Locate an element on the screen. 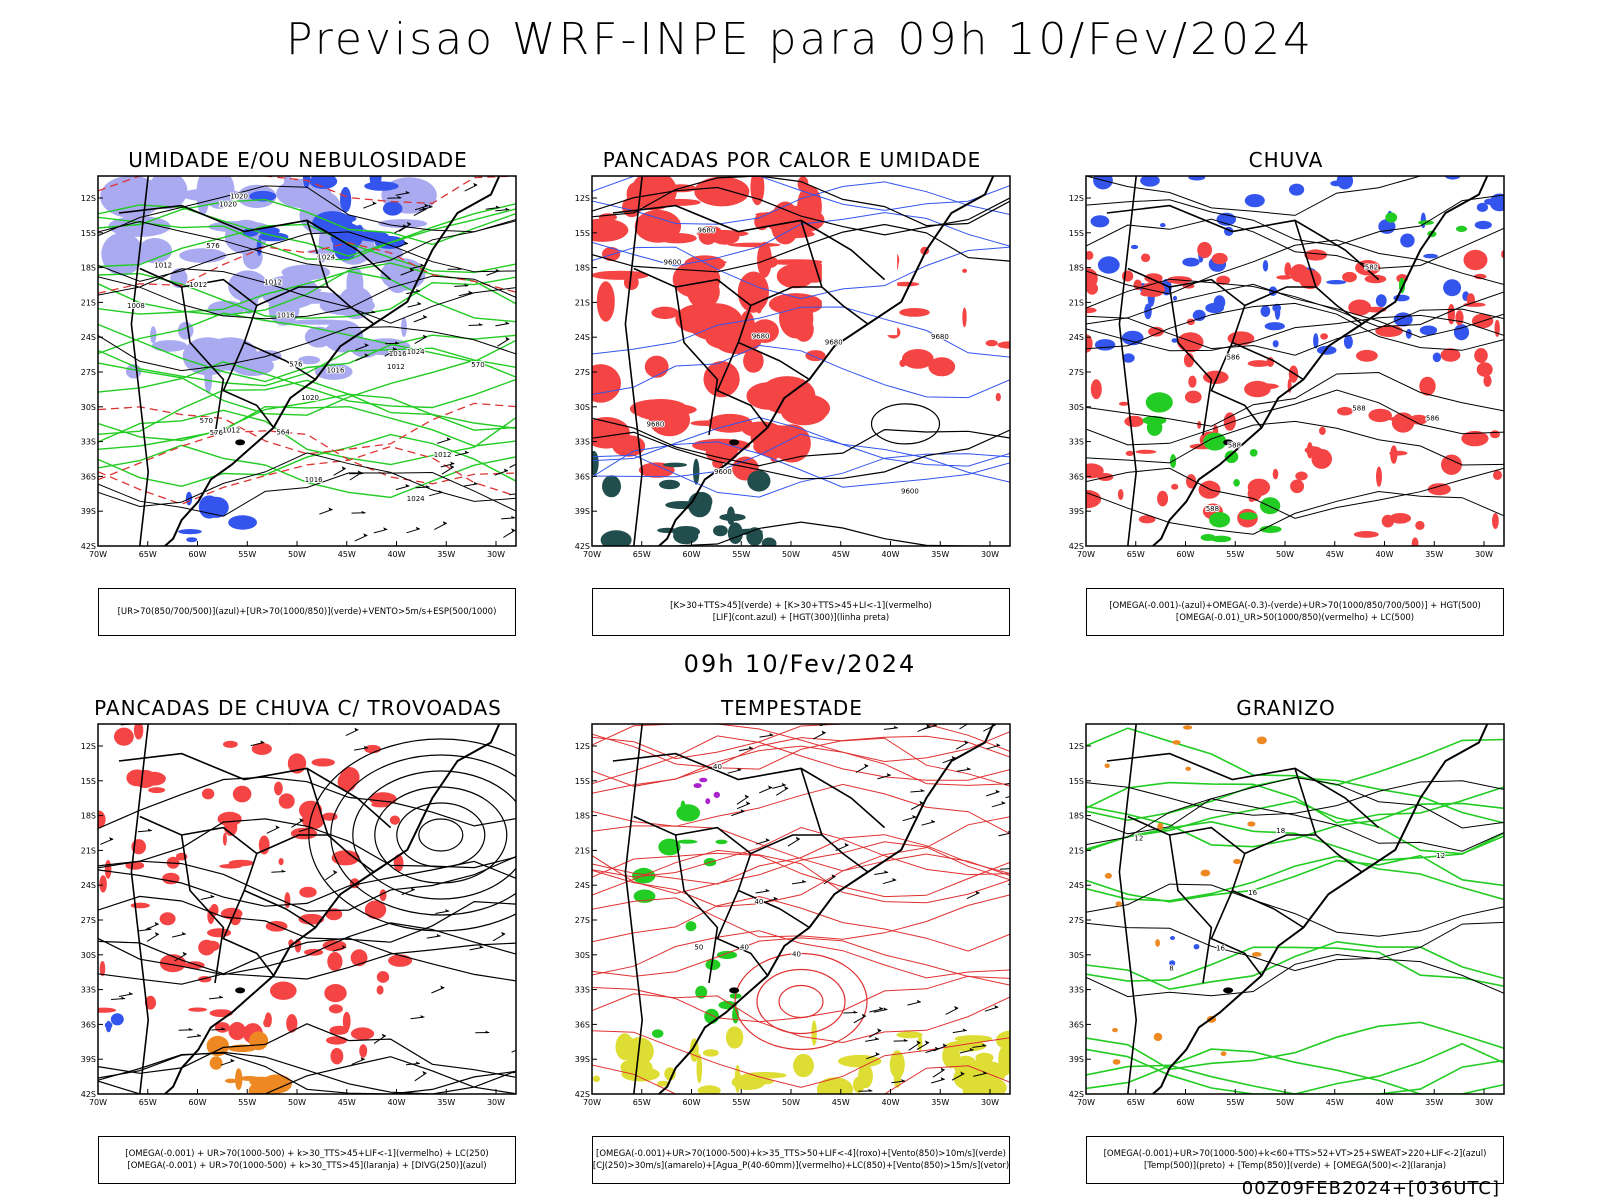 This screenshot has height=1200, width=1600. contour-label: 586 is located at coordinates (1234, 358).